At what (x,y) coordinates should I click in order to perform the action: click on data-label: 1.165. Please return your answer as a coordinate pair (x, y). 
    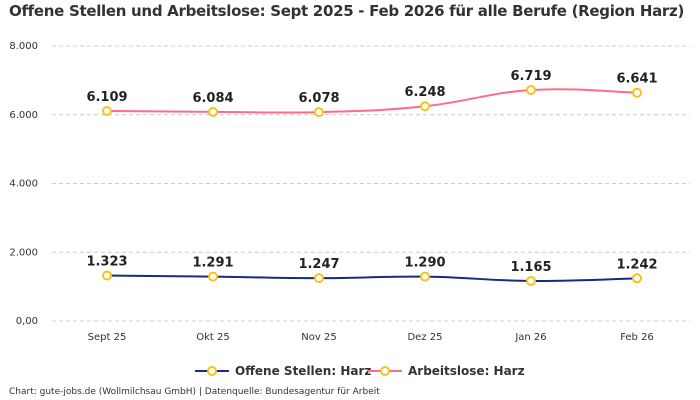
    Looking at the image, I should click on (530, 267).